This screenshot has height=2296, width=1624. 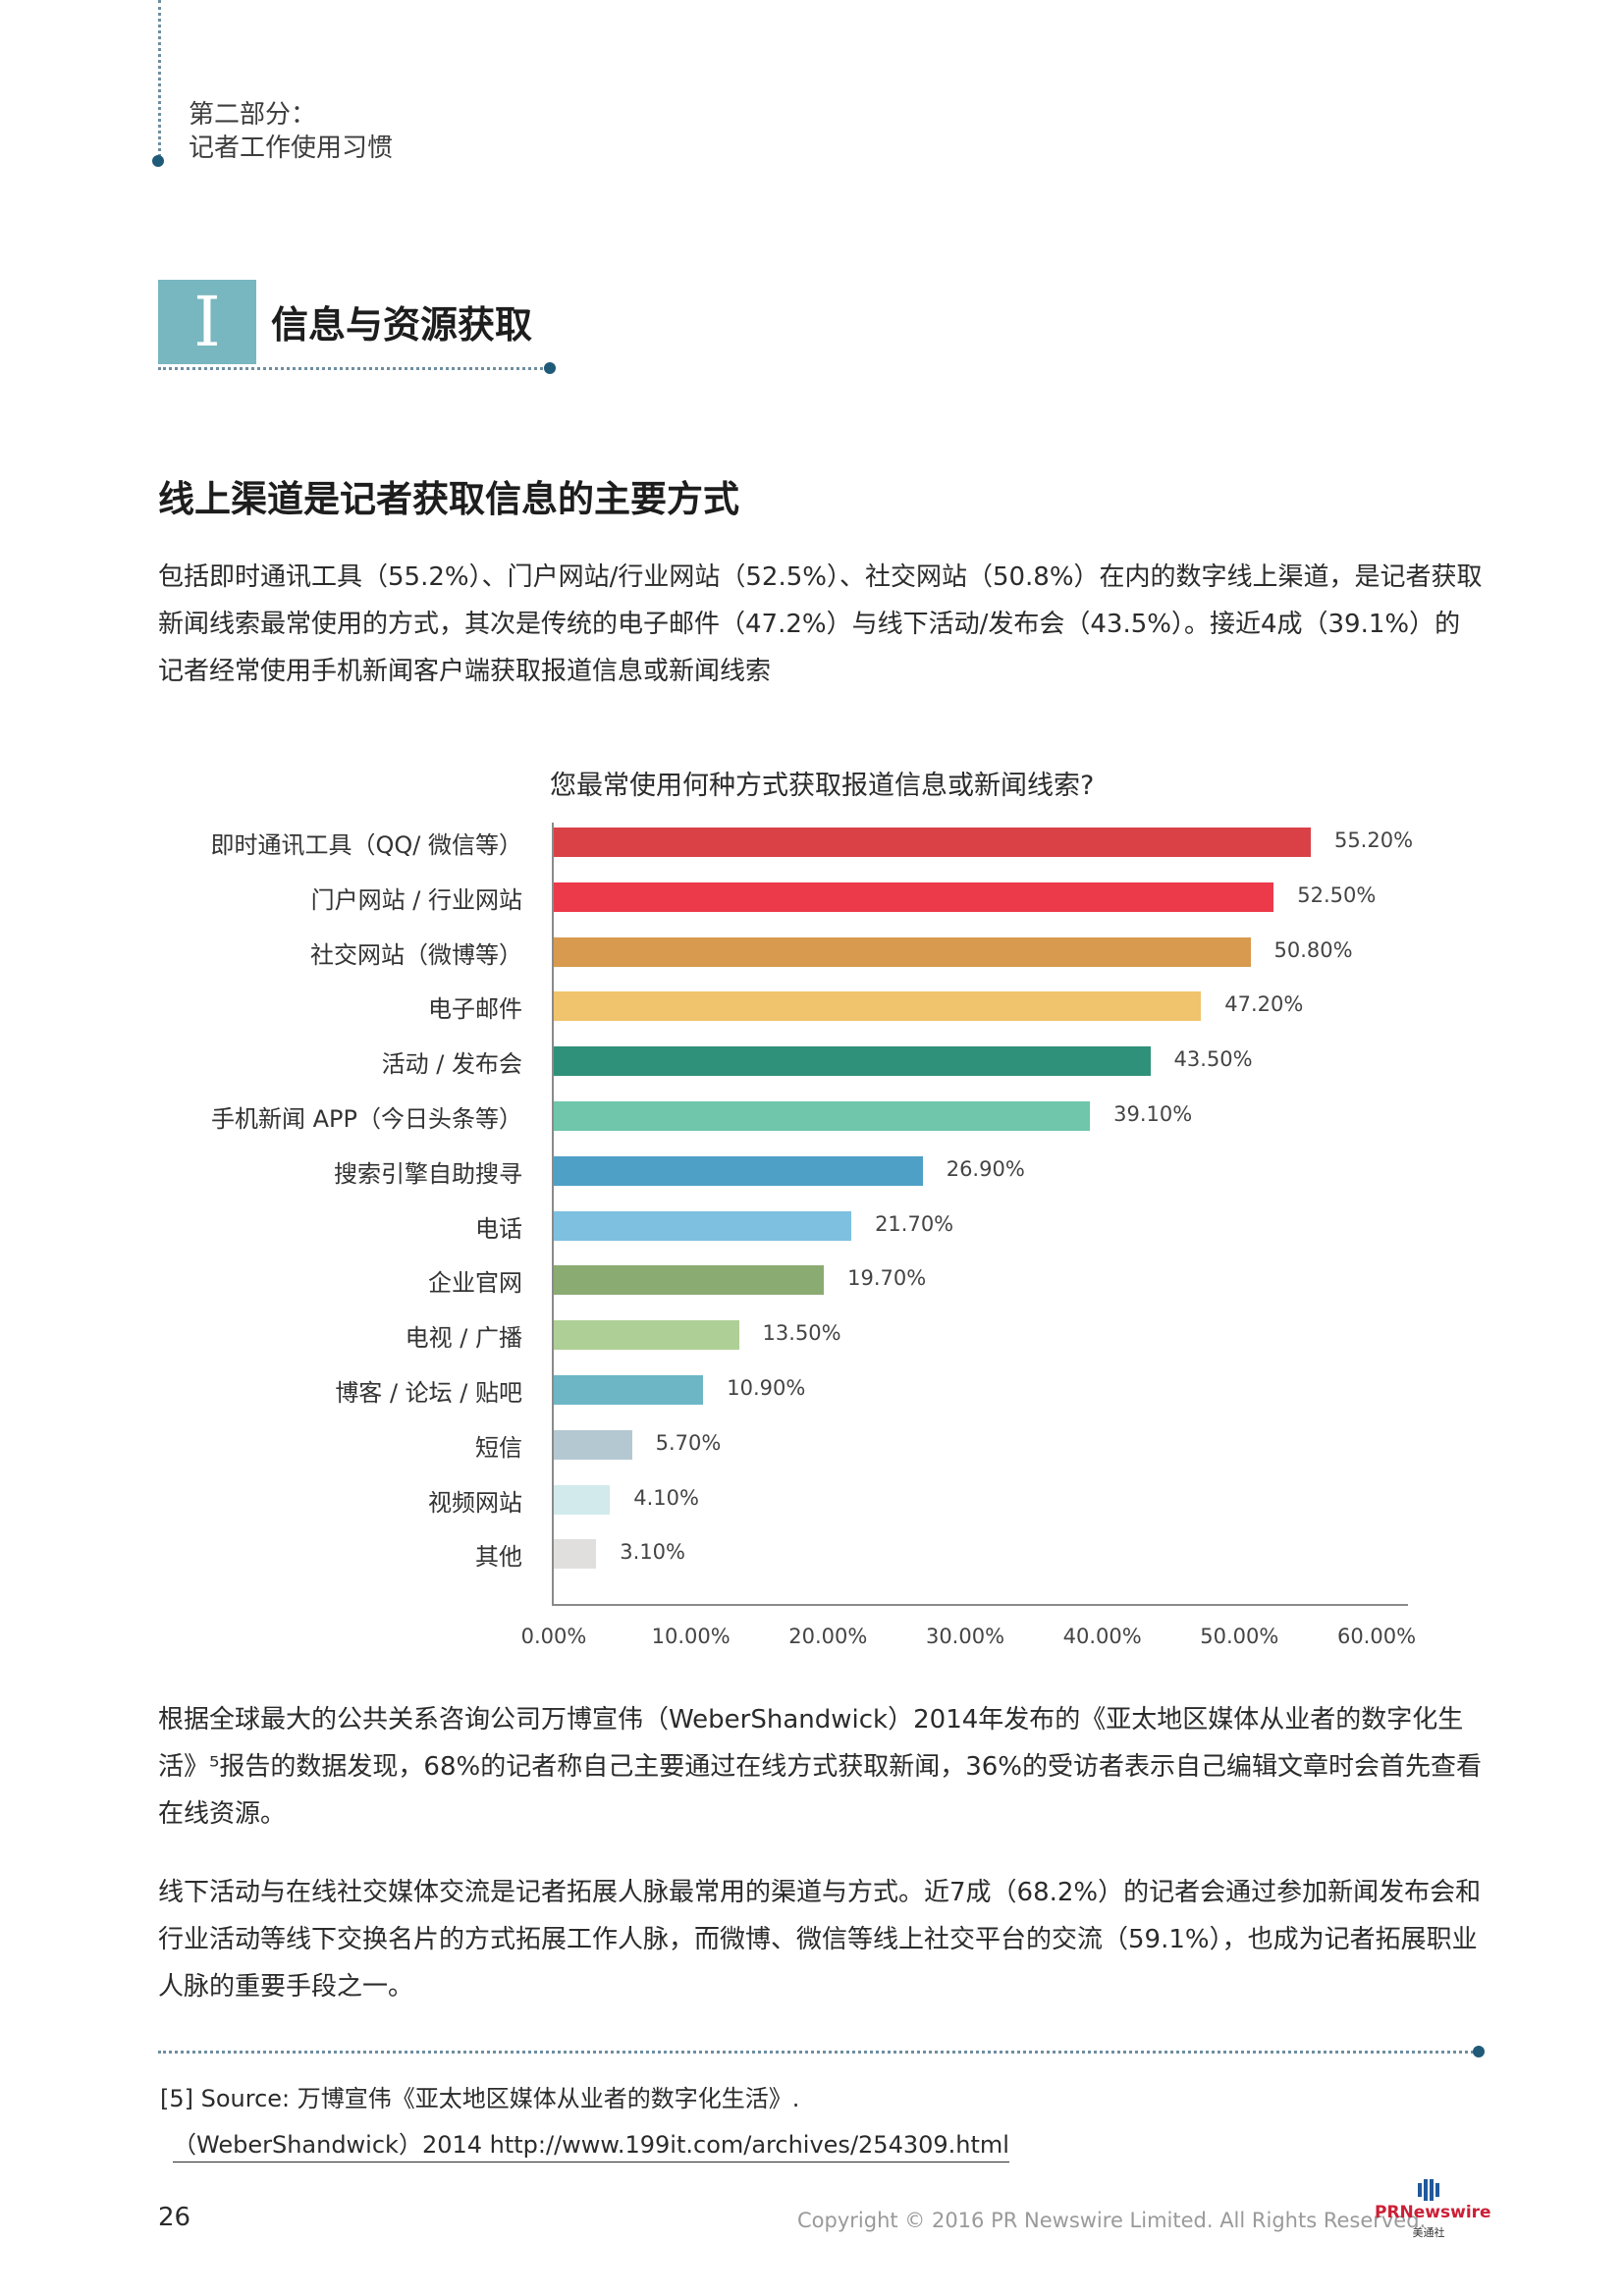 What do you see at coordinates (1373, 840) in the screenshot?
I see `bar-value-label: 55.20%` at bounding box center [1373, 840].